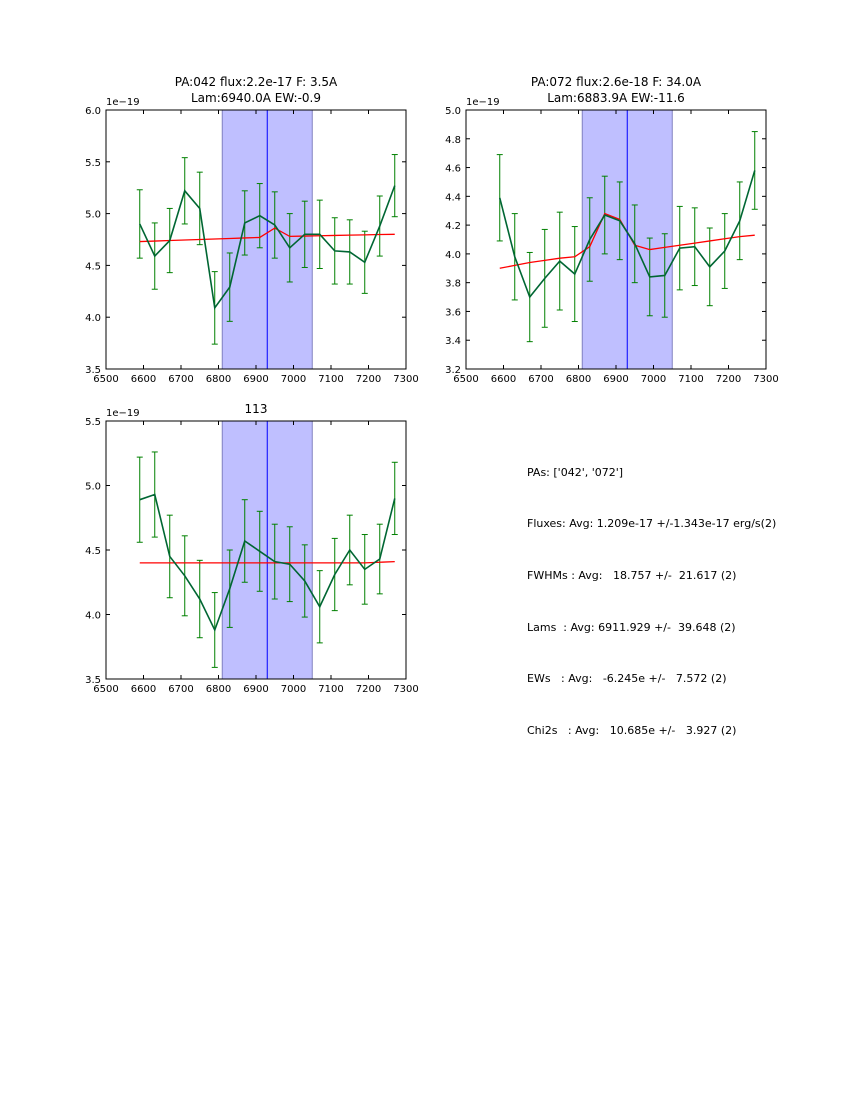  Describe the element at coordinates (180, 379) in the screenshot. I see `chart1-x-tick-label: 6700` at that location.